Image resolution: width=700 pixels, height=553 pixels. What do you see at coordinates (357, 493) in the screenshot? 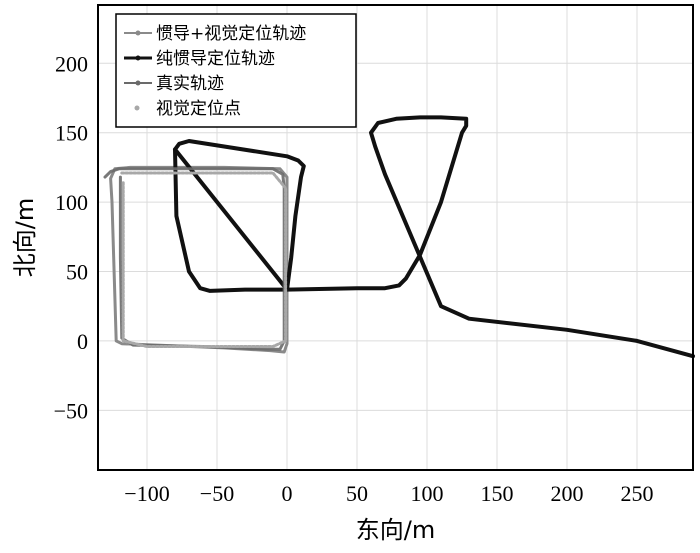
I see `x-tick-label: 50` at bounding box center [357, 493].